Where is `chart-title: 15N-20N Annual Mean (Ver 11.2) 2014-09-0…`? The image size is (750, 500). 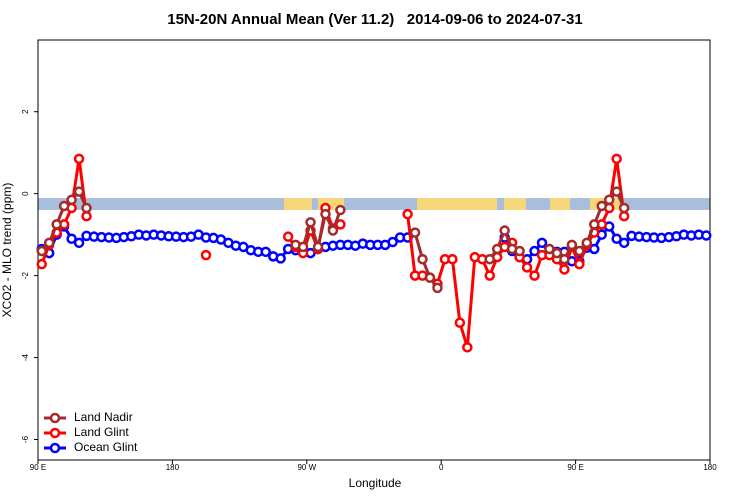 chart-title: 15N-20N Annual Mean (Ver 11.2) 2014-09-0… is located at coordinates (374, 19).